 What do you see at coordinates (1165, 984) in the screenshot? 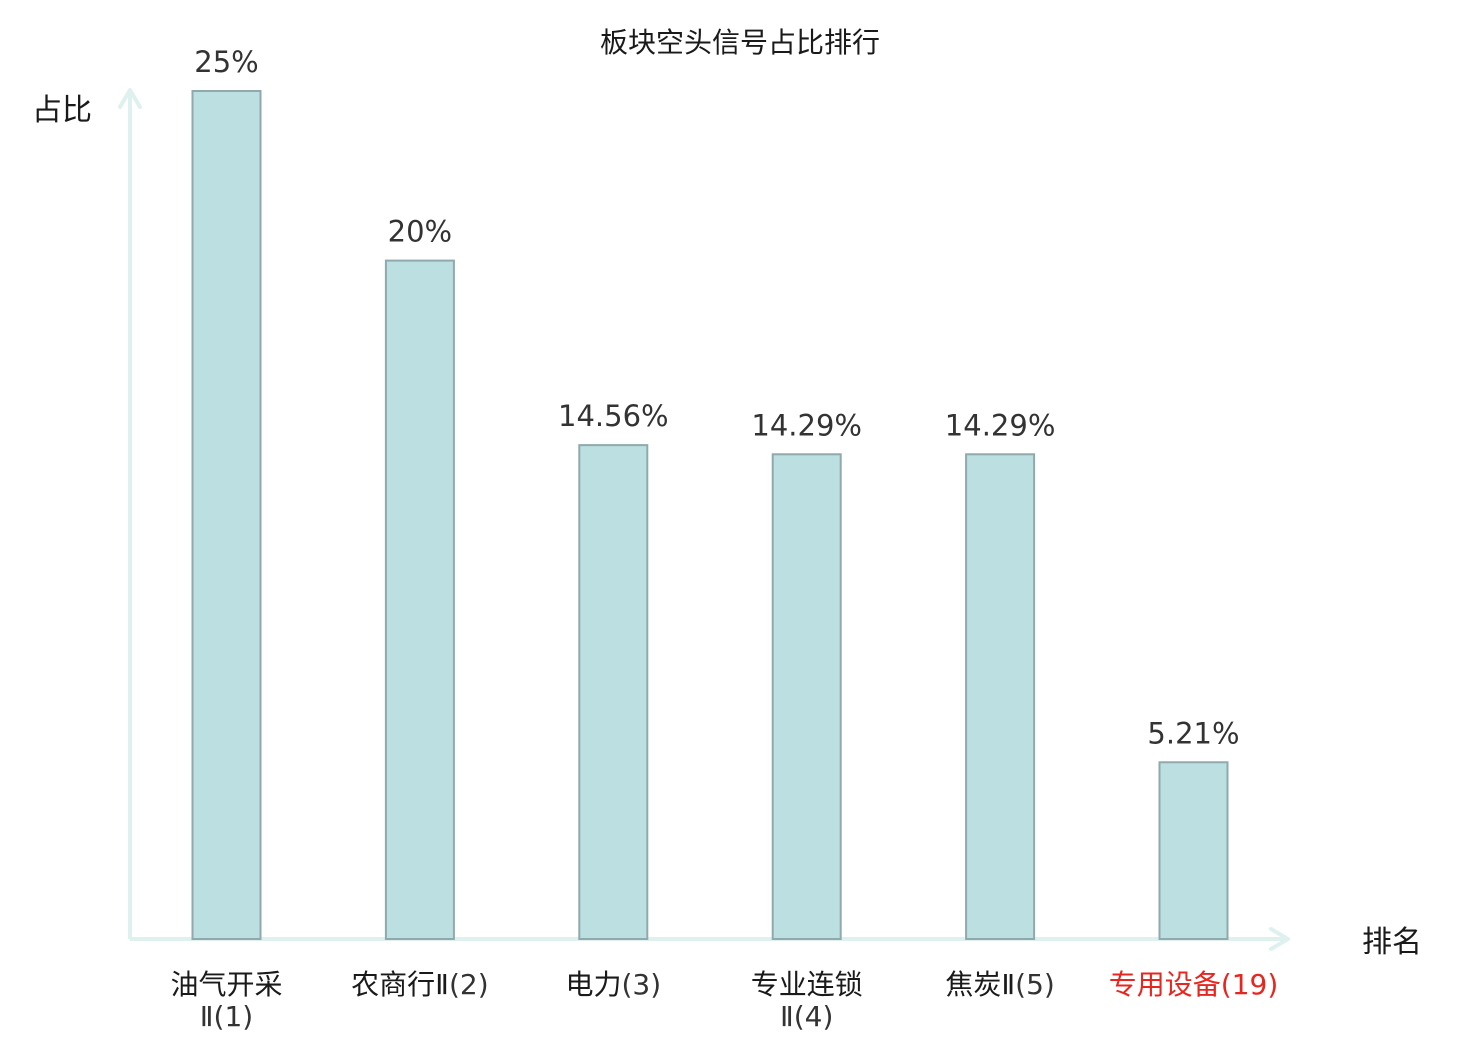
I see `category-name: 专用设备` at bounding box center [1165, 984].